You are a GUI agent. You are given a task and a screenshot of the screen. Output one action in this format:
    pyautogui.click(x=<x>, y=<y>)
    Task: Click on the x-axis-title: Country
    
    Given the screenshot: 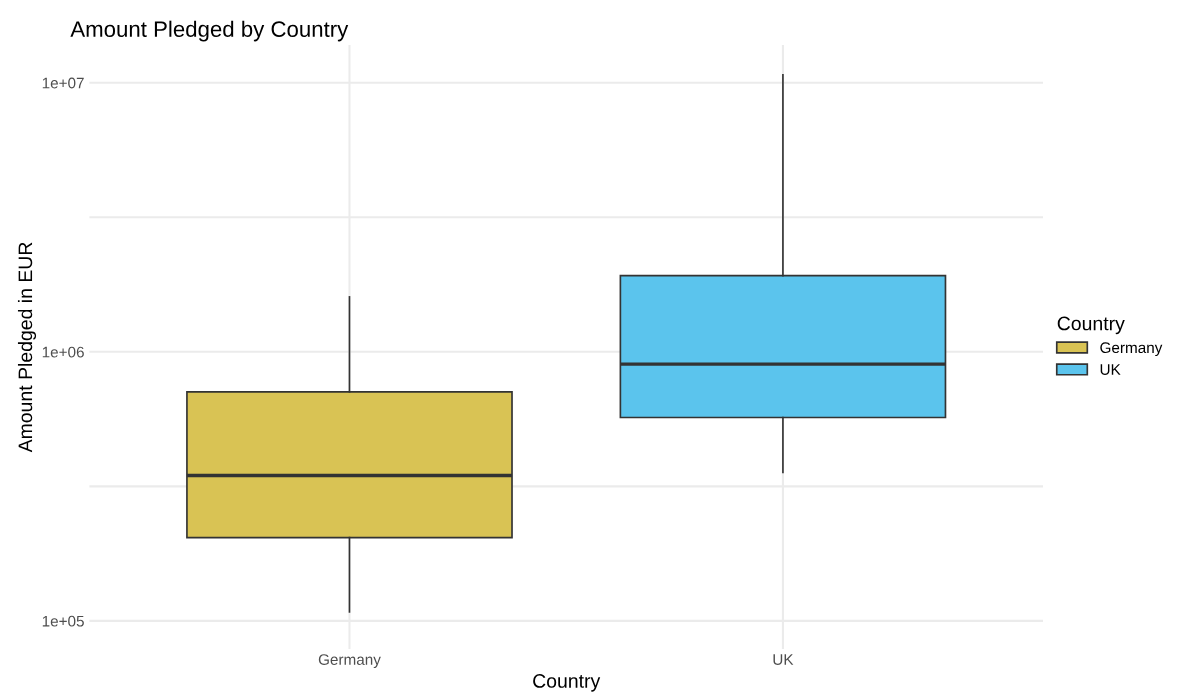 What is the action you would take?
    pyautogui.click(x=567, y=683)
    